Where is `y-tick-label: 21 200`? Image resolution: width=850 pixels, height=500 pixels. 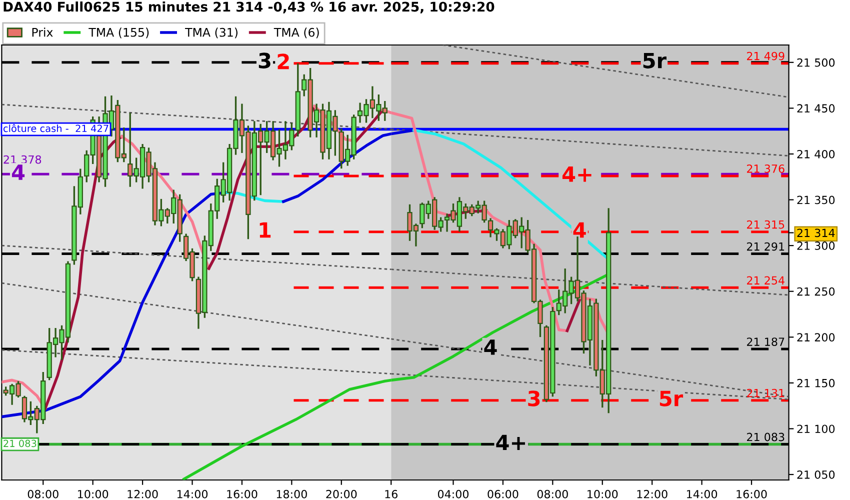 y-tick-label: 21 200 is located at coordinates (816, 337).